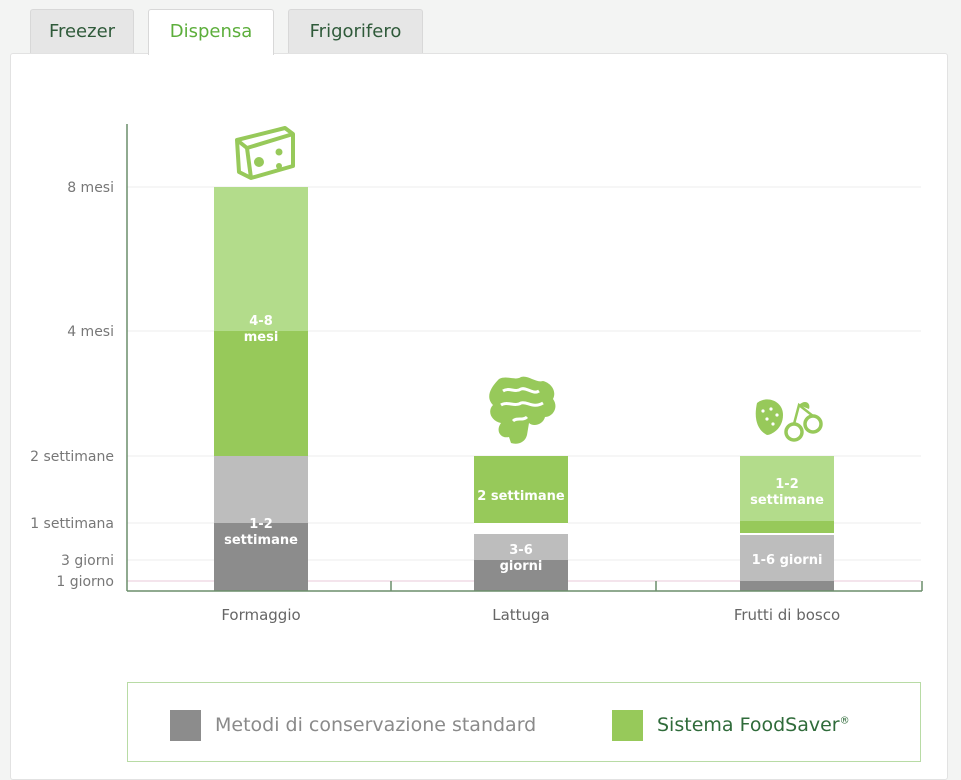 This screenshot has width=961, height=780. Describe the element at coordinates (787, 615) in the screenshot. I see `x-tick-label-frutti-di-bosco: Frutti di bosco` at that location.